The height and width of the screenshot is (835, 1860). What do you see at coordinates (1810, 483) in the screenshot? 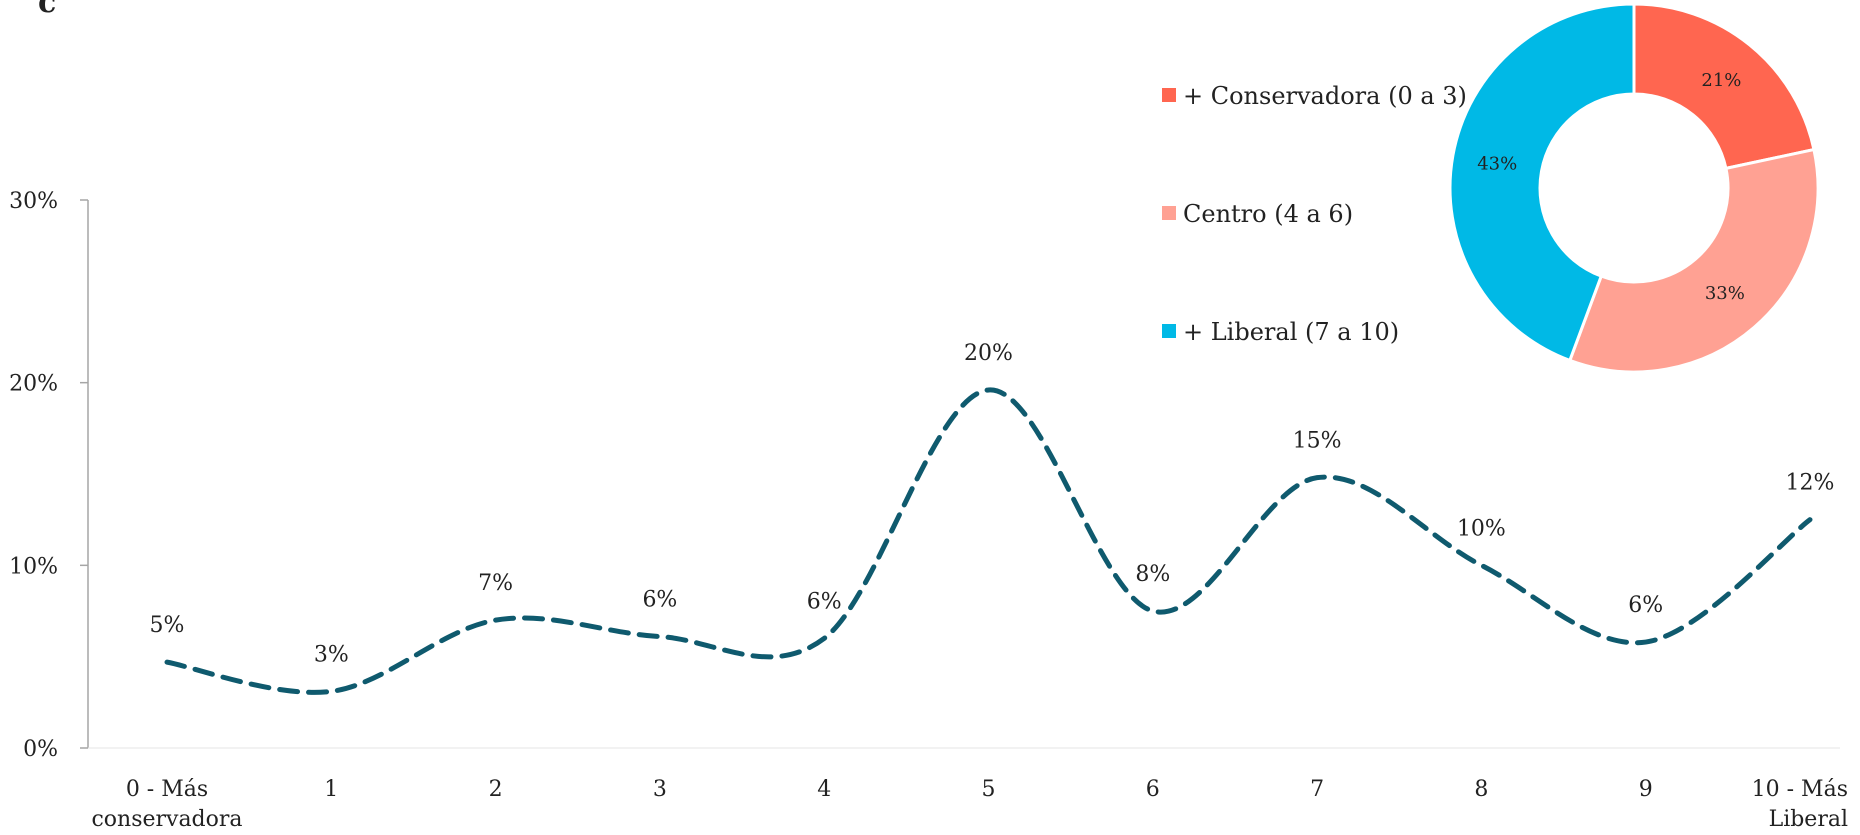
I see `data-label: 12%` at bounding box center [1810, 483].